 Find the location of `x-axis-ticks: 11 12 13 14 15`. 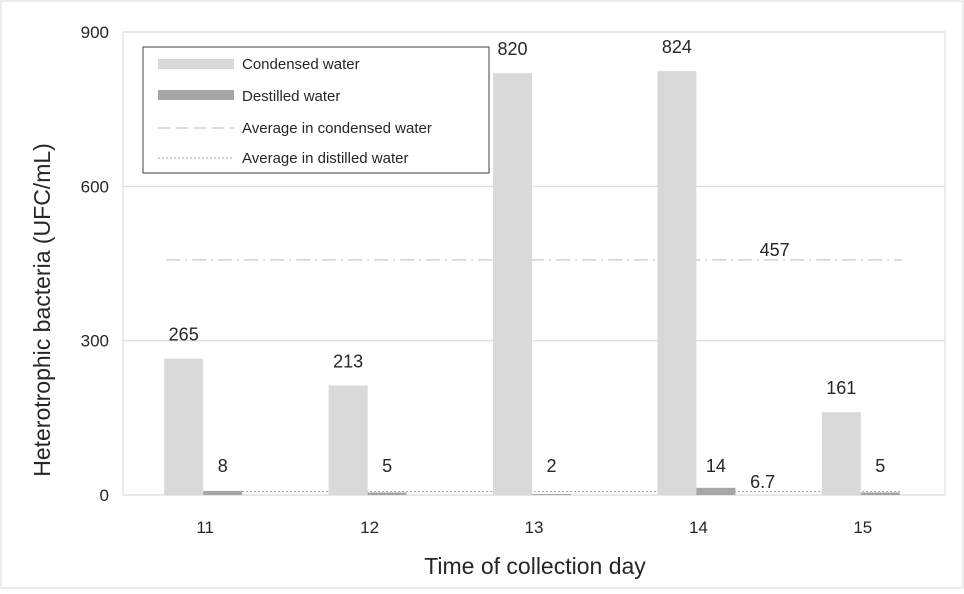

x-axis-ticks: 11 12 13 14 15 is located at coordinates (534, 527).